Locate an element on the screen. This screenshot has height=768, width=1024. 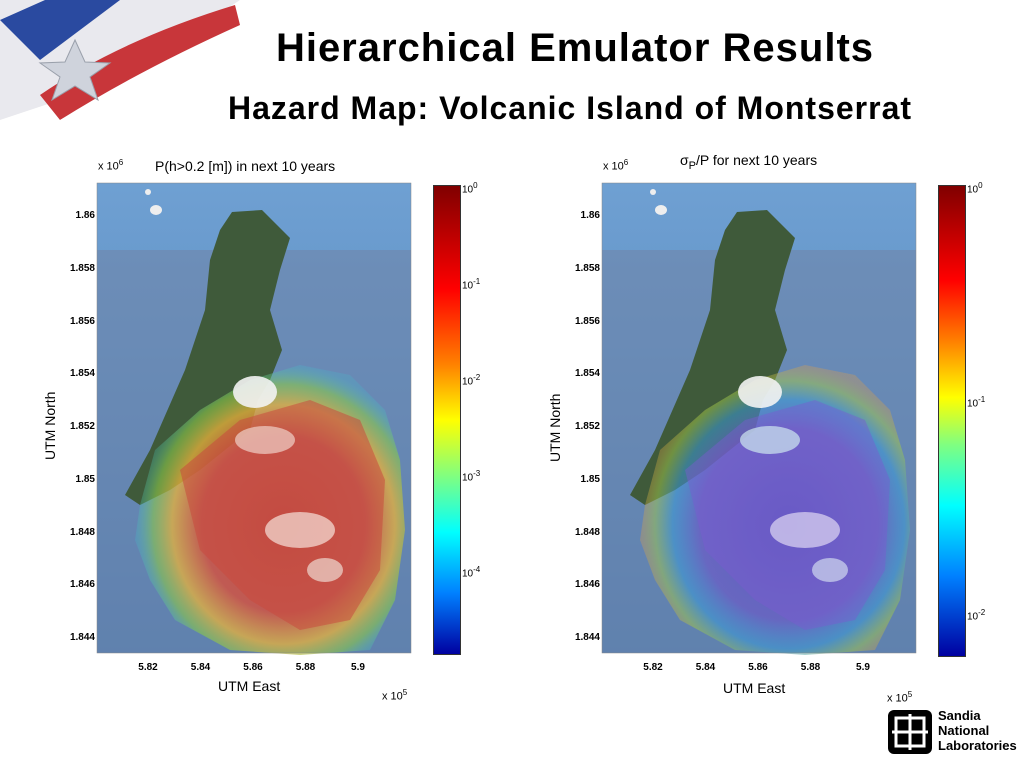
flag-star-decoration is located at coordinates (120, 67).